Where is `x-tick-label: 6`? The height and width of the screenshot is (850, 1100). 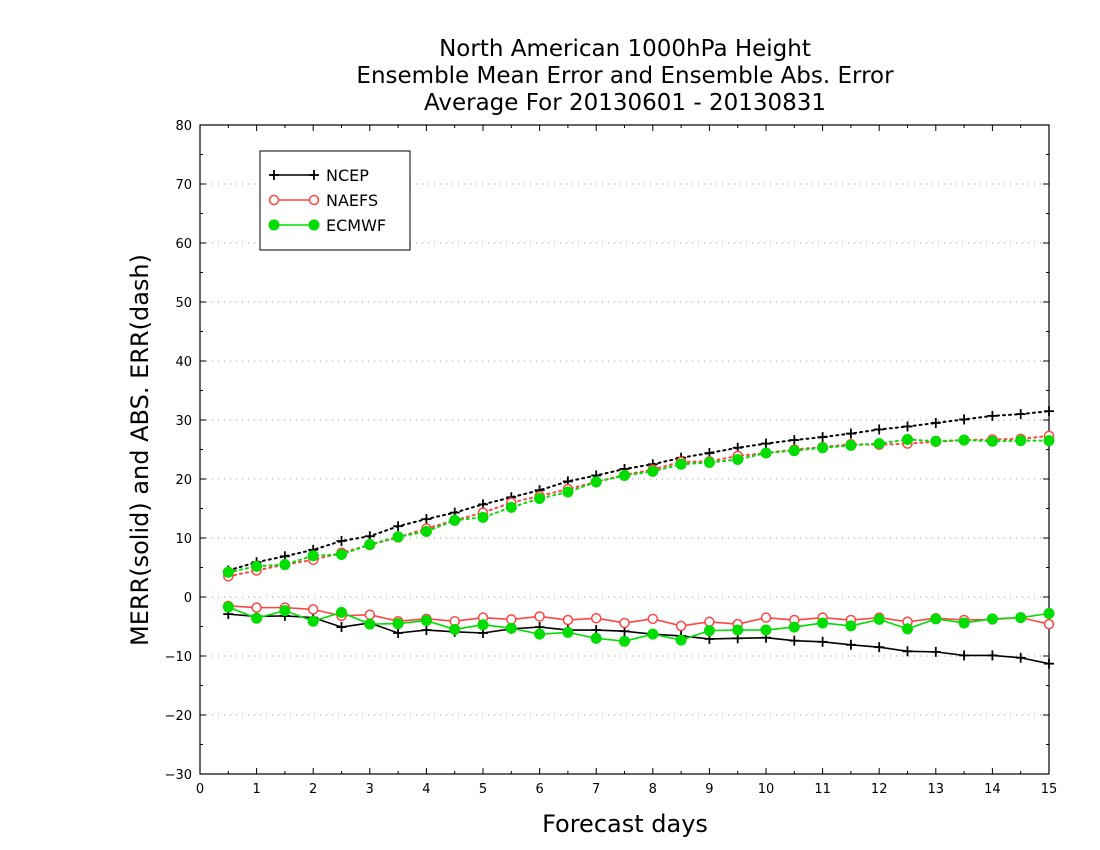
x-tick-label: 6 is located at coordinates (539, 789).